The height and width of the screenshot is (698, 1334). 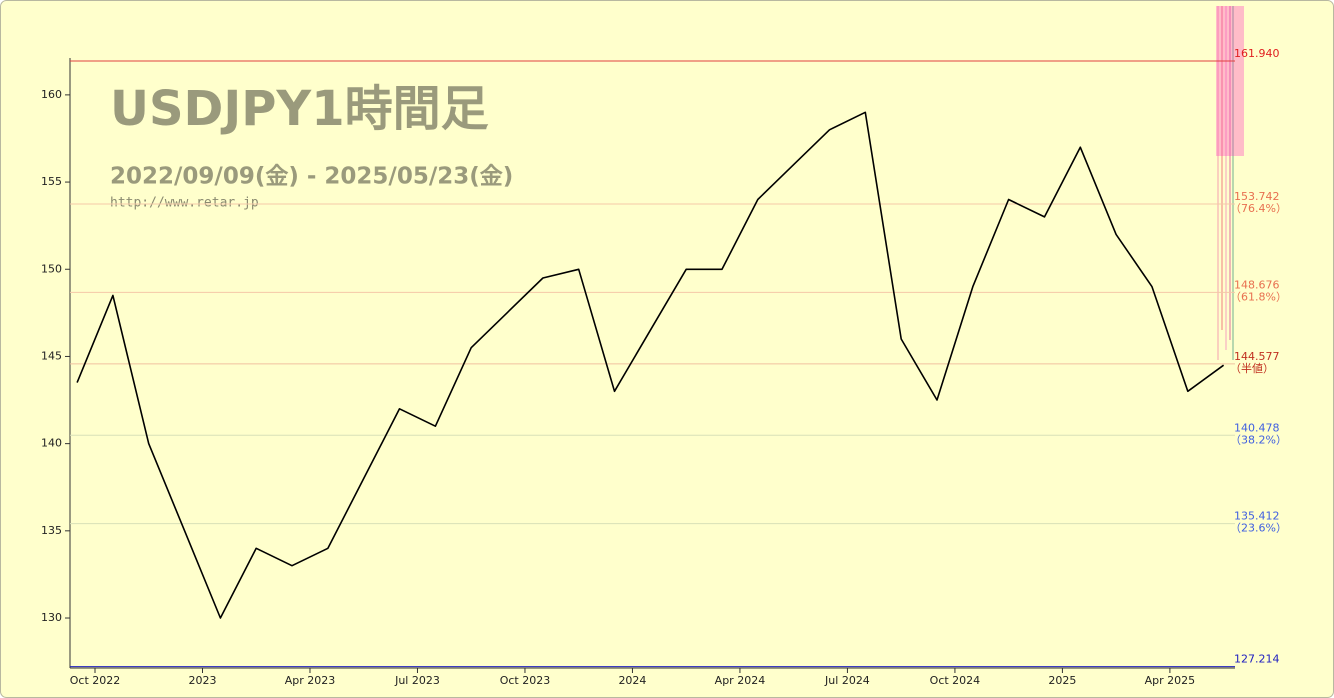 What do you see at coordinates (1257, 427) in the screenshot?
I see `level-price: 140.478` at bounding box center [1257, 427].